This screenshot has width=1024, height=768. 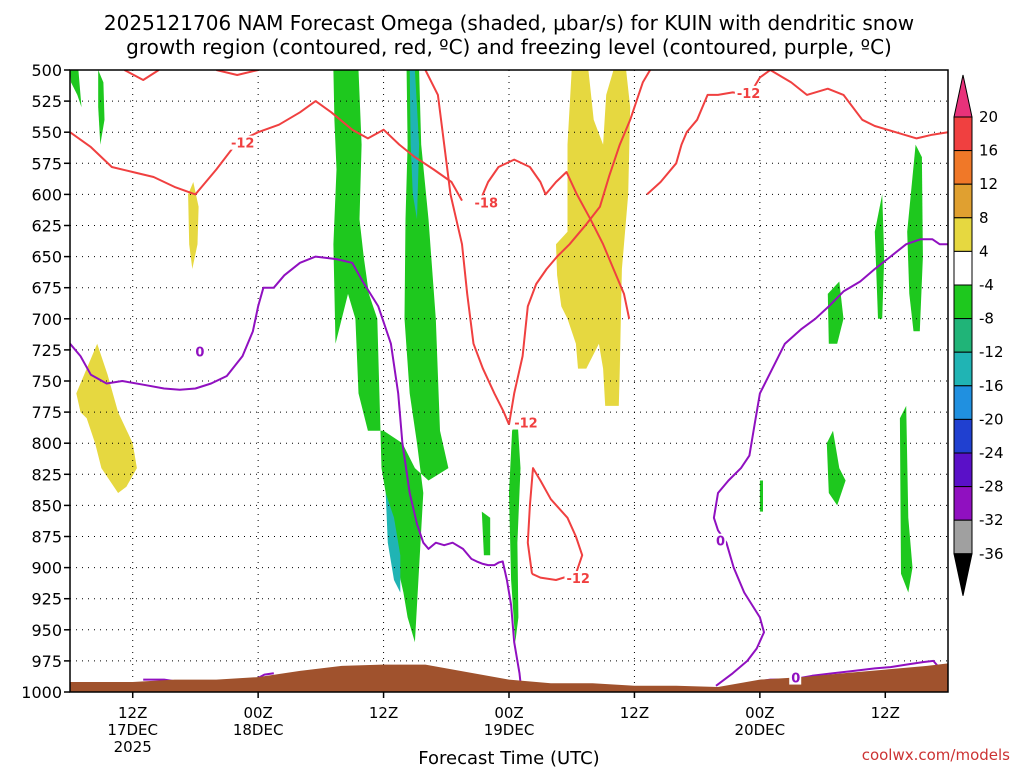 I want to click on x-tick-label-6-0: 12Z, so click(x=132, y=713).